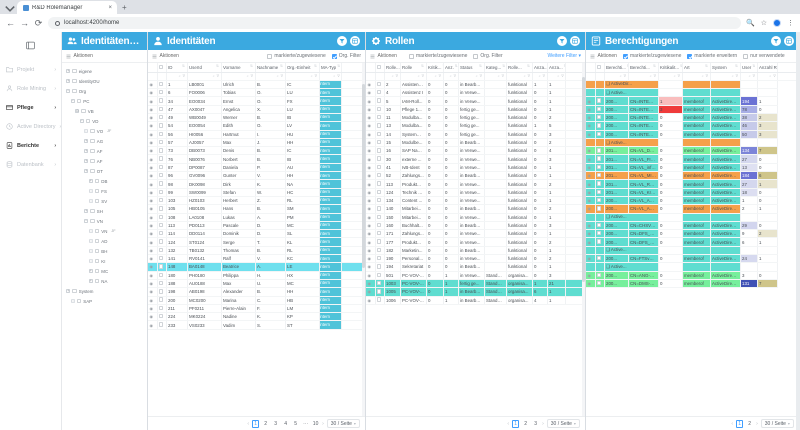 The width and height of the screenshot is (800, 430). What do you see at coordinates (651, 56) in the screenshot?
I see `checkbox-assigned-permissions: markierte/zugewiesene` at bounding box center [651, 56].